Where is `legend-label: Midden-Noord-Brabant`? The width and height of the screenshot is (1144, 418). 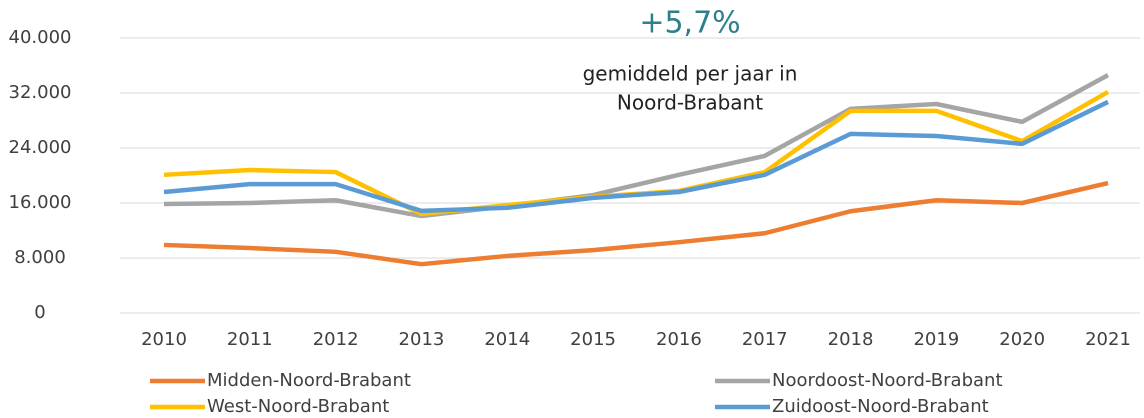
legend-label: Midden-Noord-Brabant is located at coordinates (309, 380).